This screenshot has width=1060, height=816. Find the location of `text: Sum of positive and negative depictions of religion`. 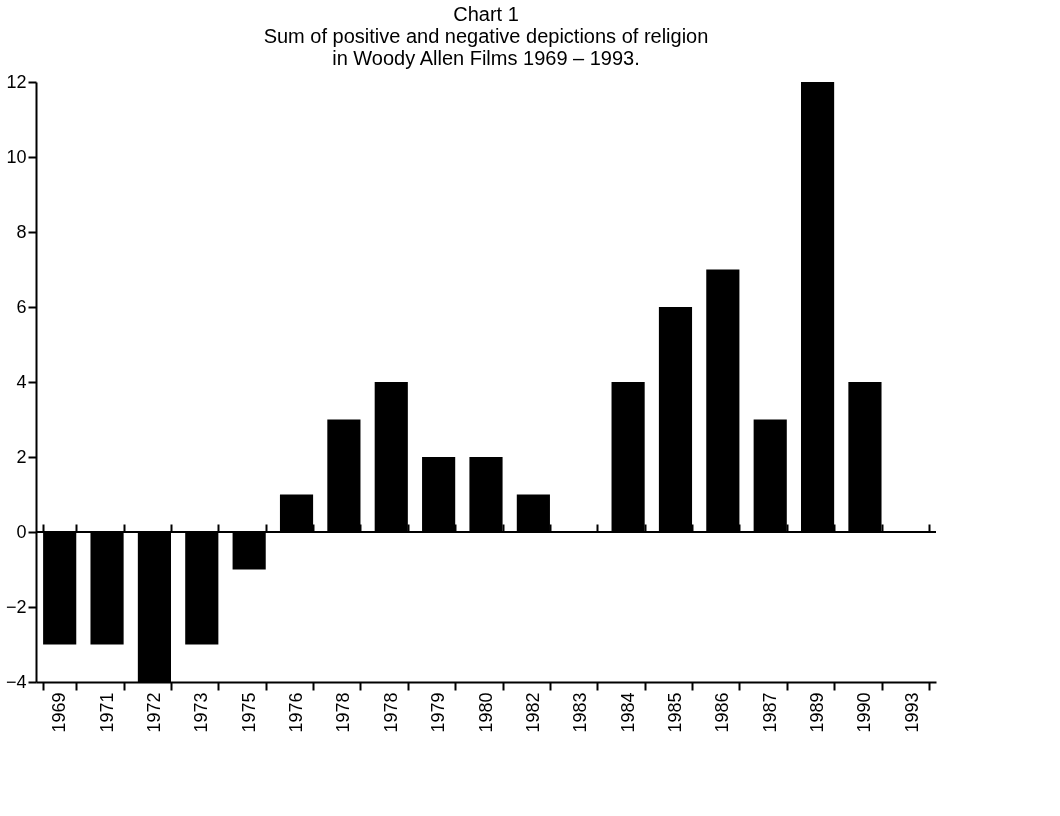

text: Sum of positive and negative depictions of religion is located at coordinates (486, 36).